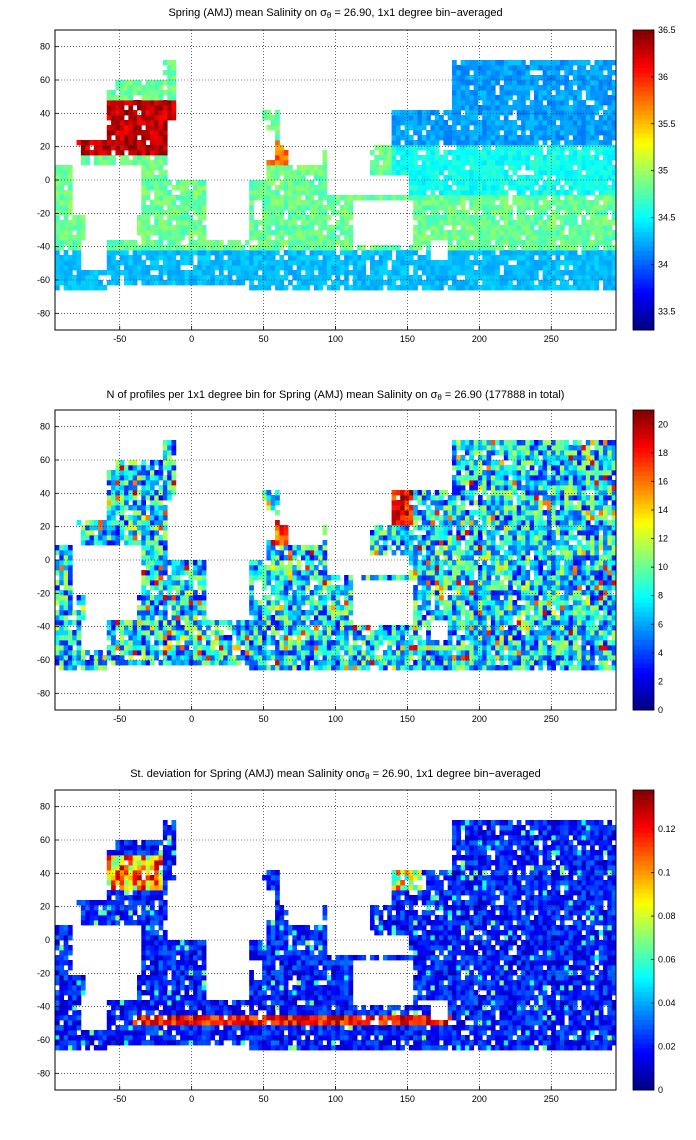 Image resolution: width=696 pixels, height=1140 pixels. I want to click on colorbar-segment, so click(643, 108).